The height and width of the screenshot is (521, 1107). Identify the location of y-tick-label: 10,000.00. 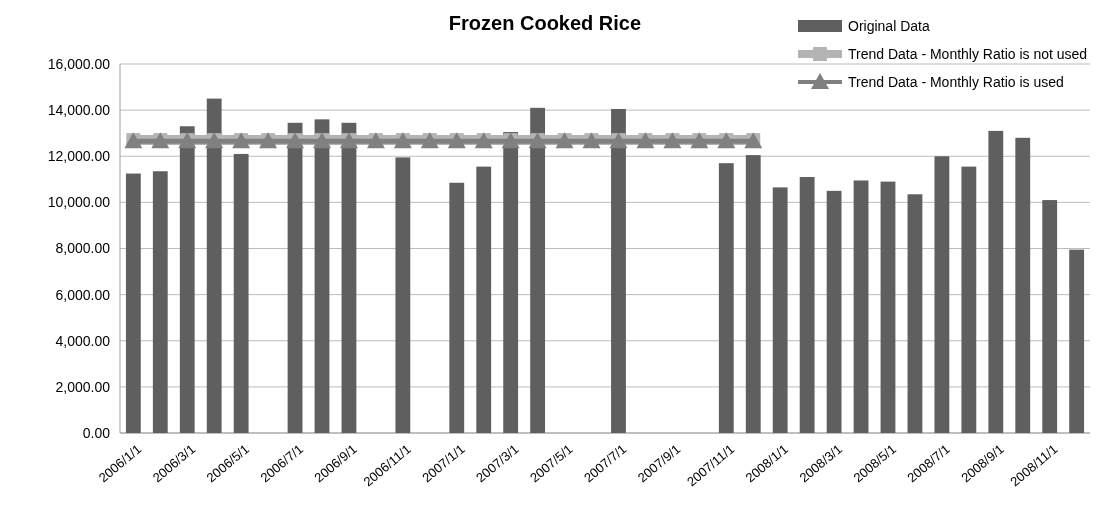
(79, 202).